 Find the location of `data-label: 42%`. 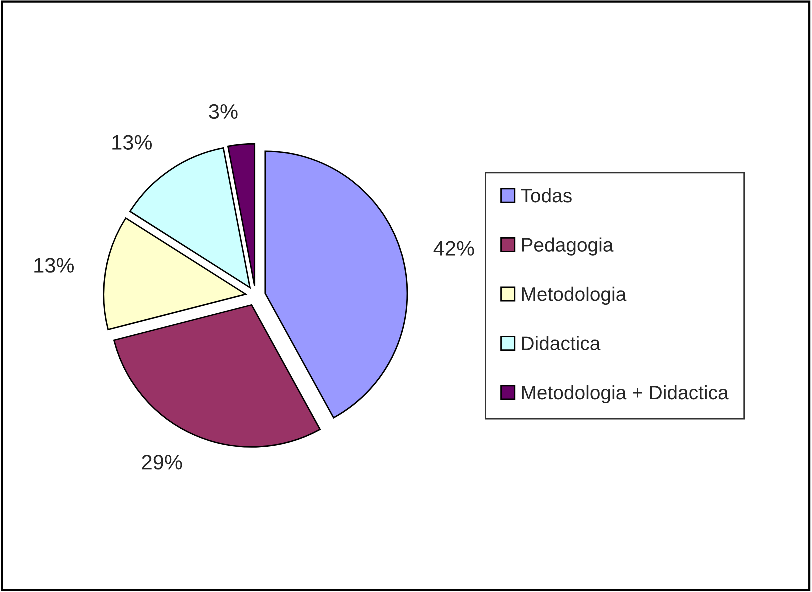

data-label: 42% is located at coordinates (454, 248).